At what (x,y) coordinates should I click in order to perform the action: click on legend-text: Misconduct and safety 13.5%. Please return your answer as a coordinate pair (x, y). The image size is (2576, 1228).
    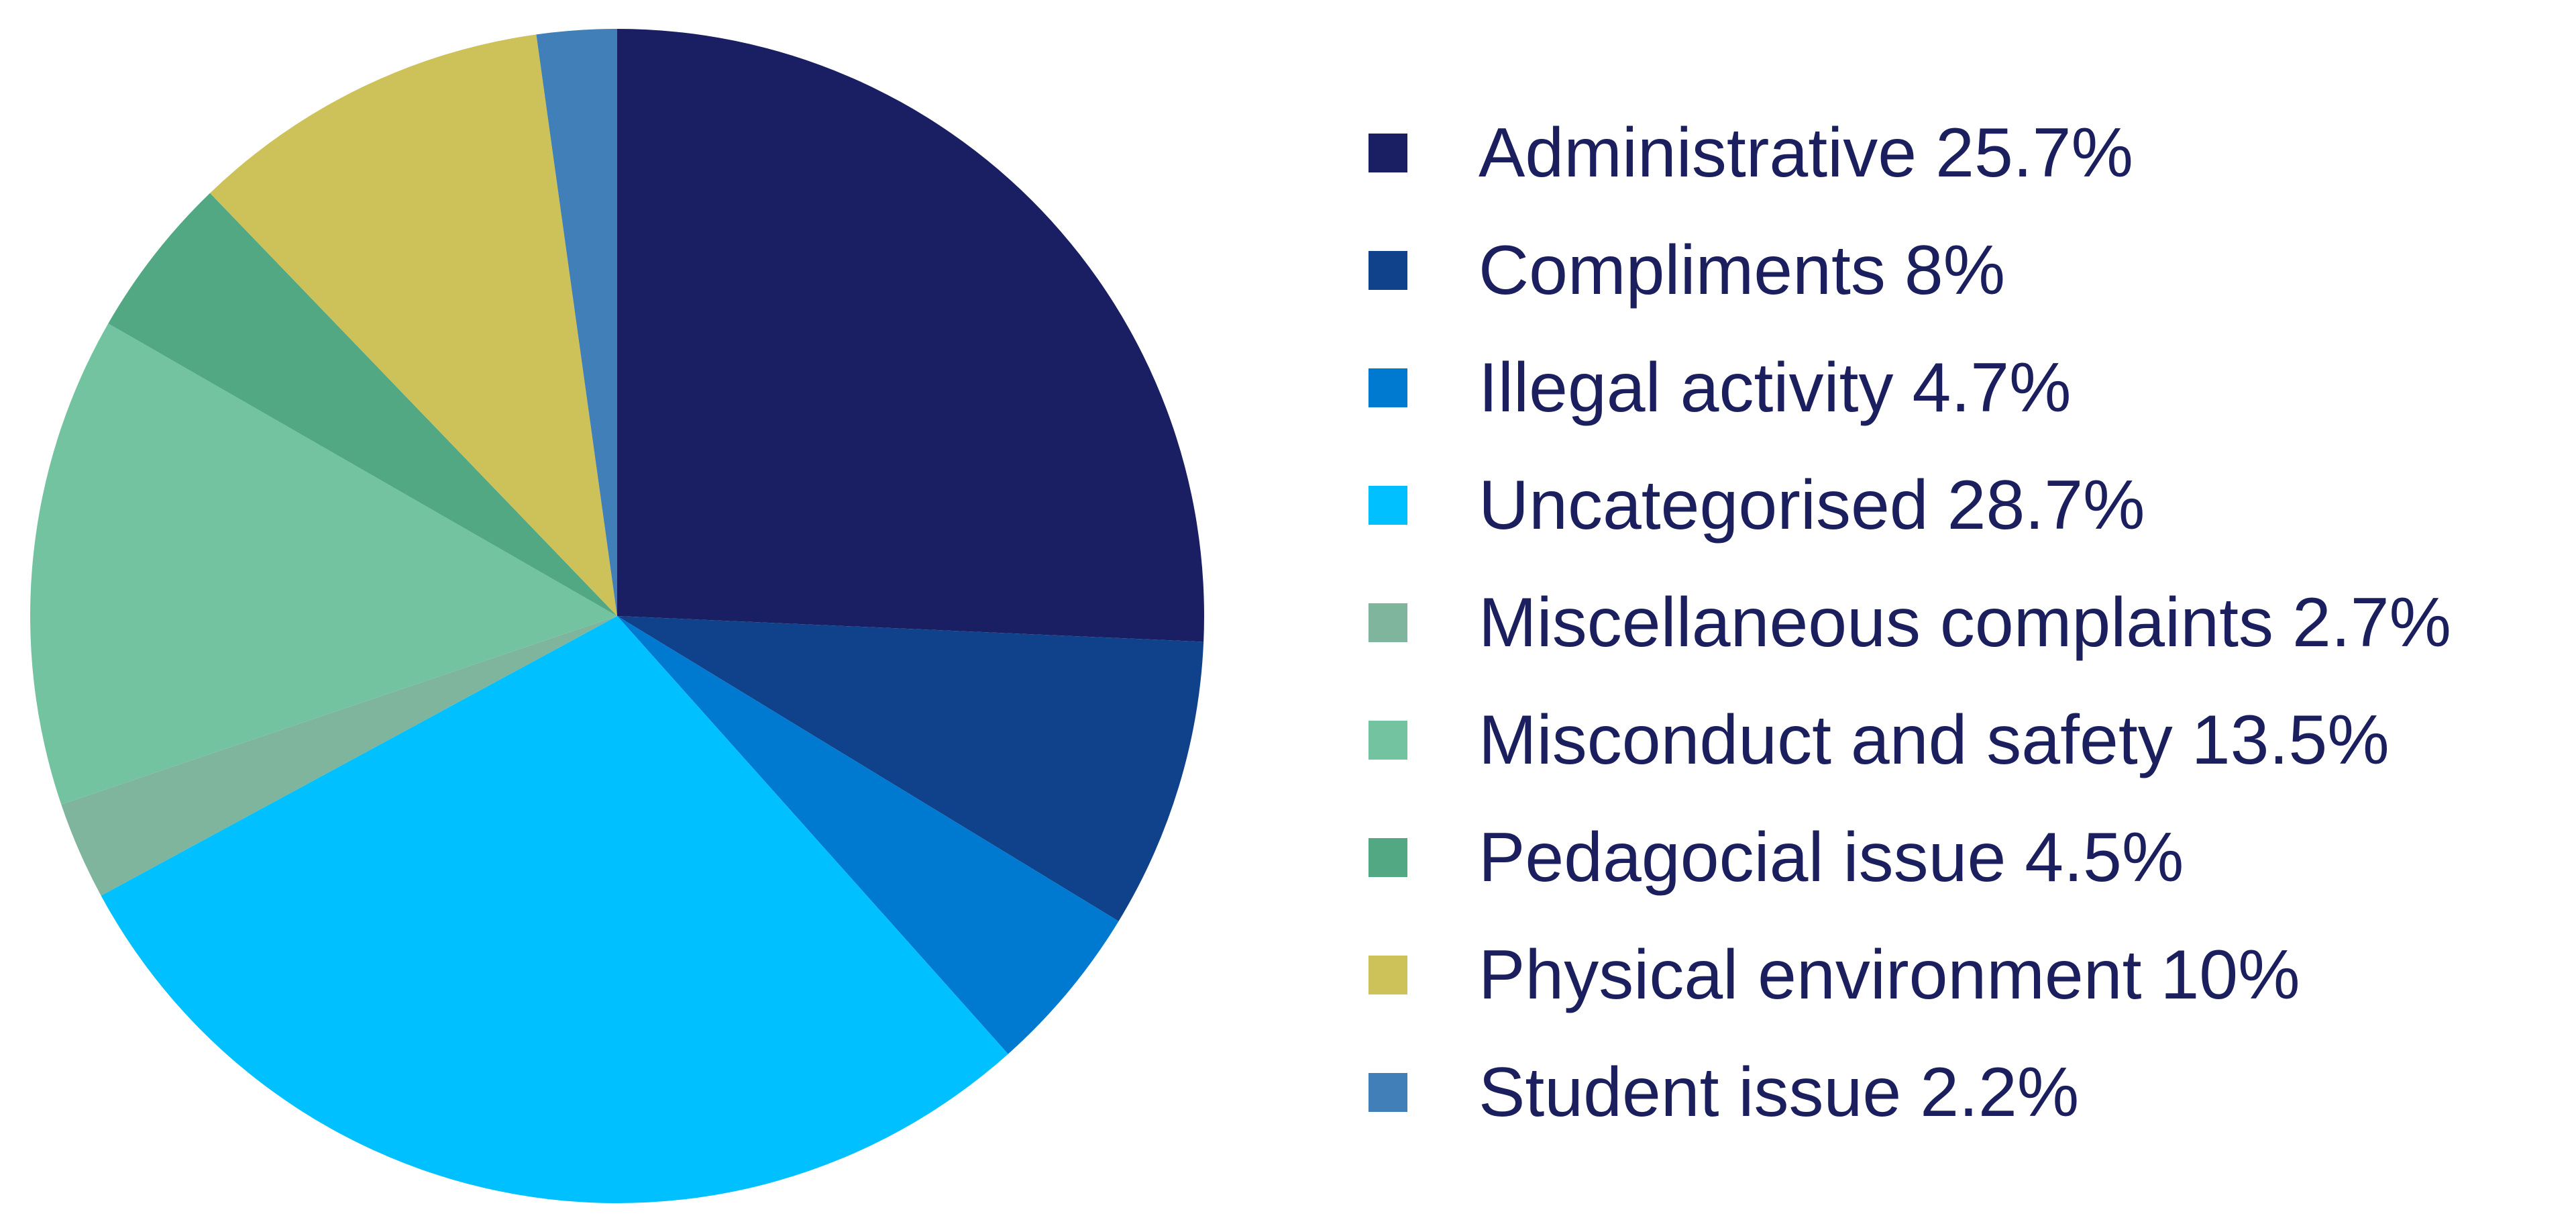
    Looking at the image, I should click on (1934, 740).